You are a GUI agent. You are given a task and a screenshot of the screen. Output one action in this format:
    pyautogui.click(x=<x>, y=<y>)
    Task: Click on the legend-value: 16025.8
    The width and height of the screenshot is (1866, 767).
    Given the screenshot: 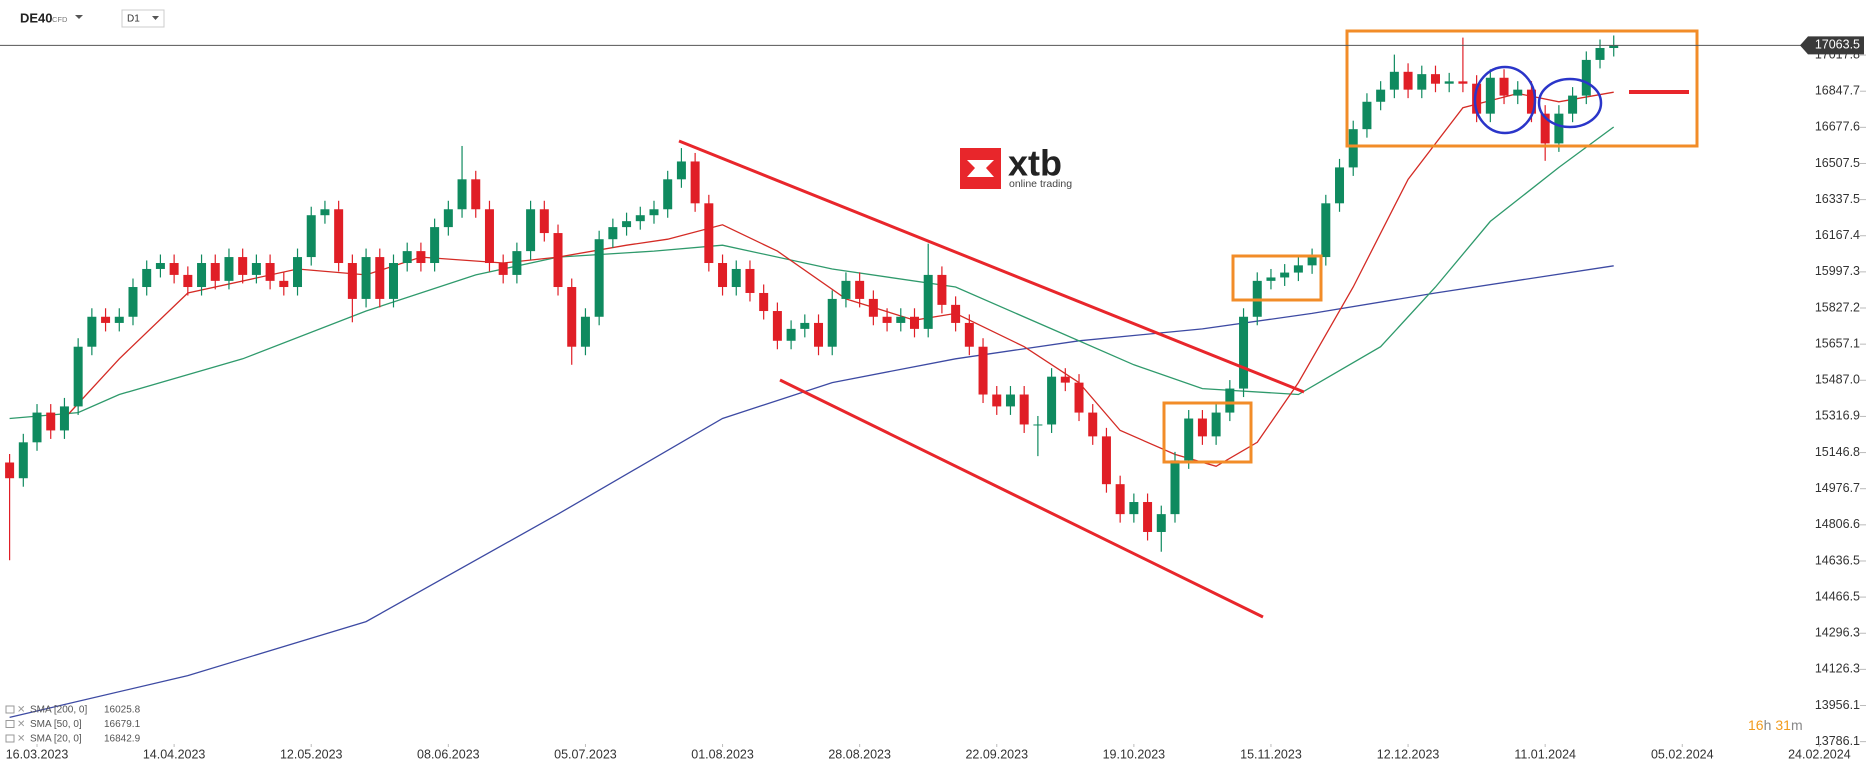 What is the action you would take?
    pyautogui.click(x=122, y=710)
    